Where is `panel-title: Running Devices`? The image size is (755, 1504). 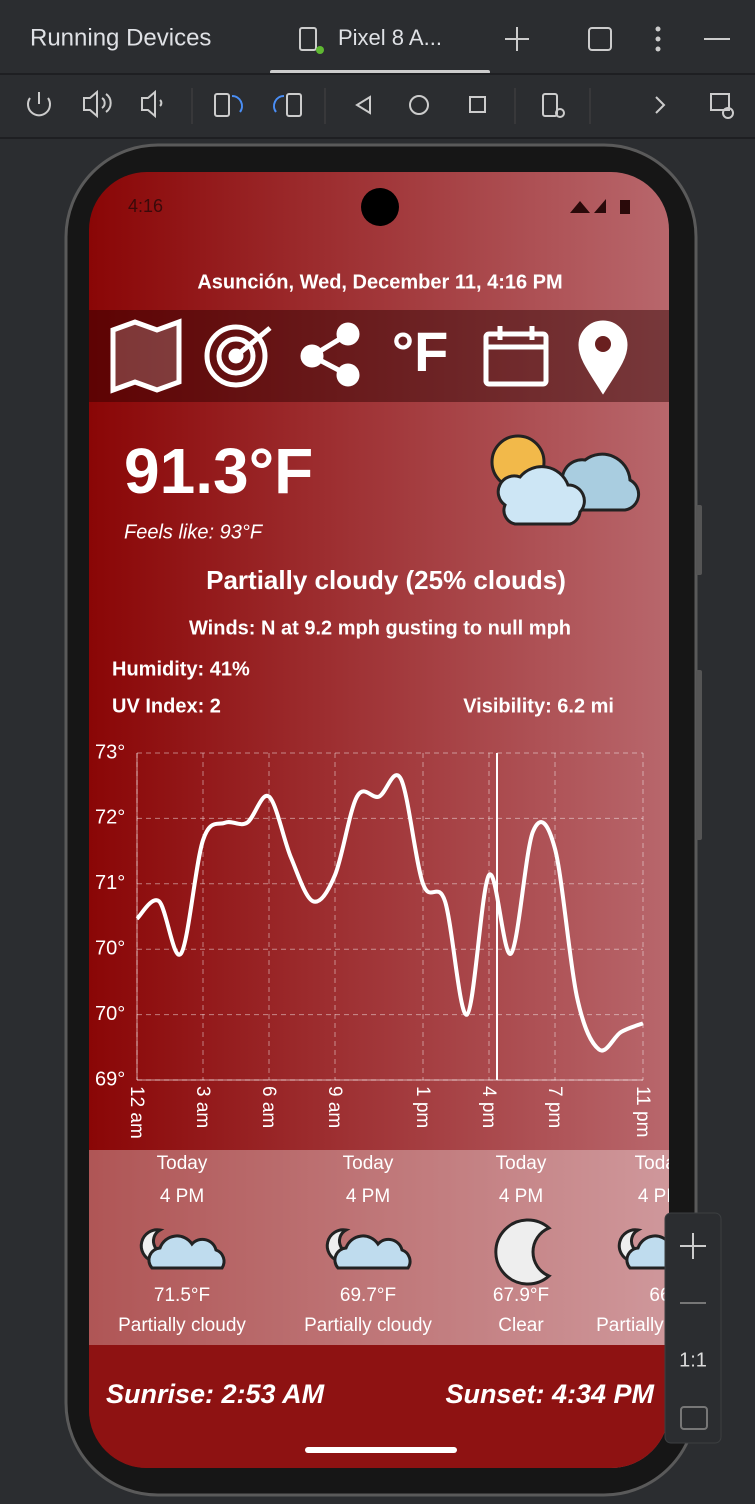
panel-title: Running Devices is located at coordinates (120, 37).